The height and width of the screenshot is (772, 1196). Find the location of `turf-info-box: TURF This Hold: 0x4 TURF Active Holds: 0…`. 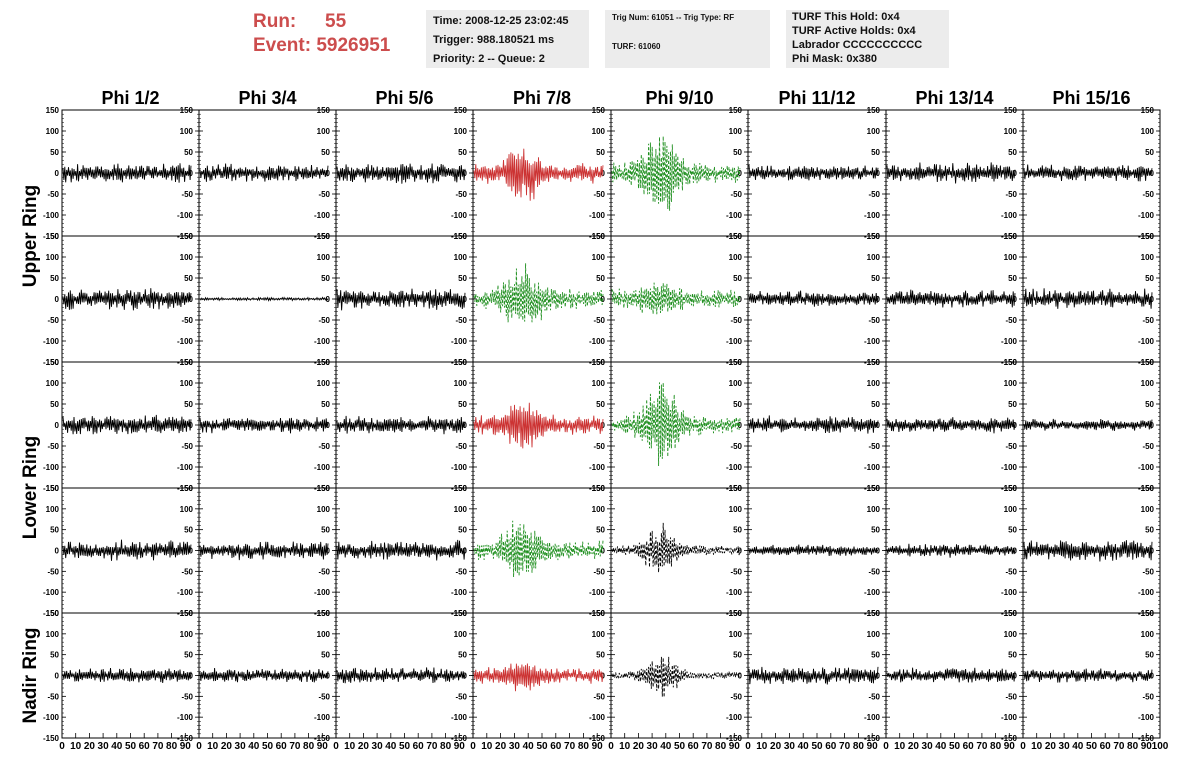

turf-info-box: TURF This Hold: 0x4 TURF Active Holds: 0… is located at coordinates (867, 39).